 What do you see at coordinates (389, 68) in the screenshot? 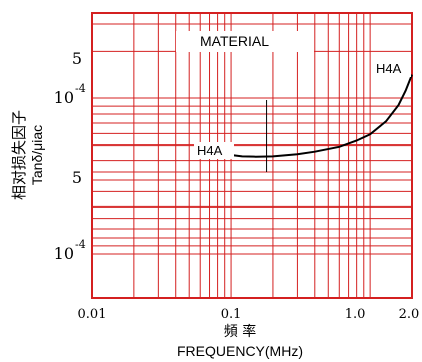
I see `series-label-end: H4A` at bounding box center [389, 68].